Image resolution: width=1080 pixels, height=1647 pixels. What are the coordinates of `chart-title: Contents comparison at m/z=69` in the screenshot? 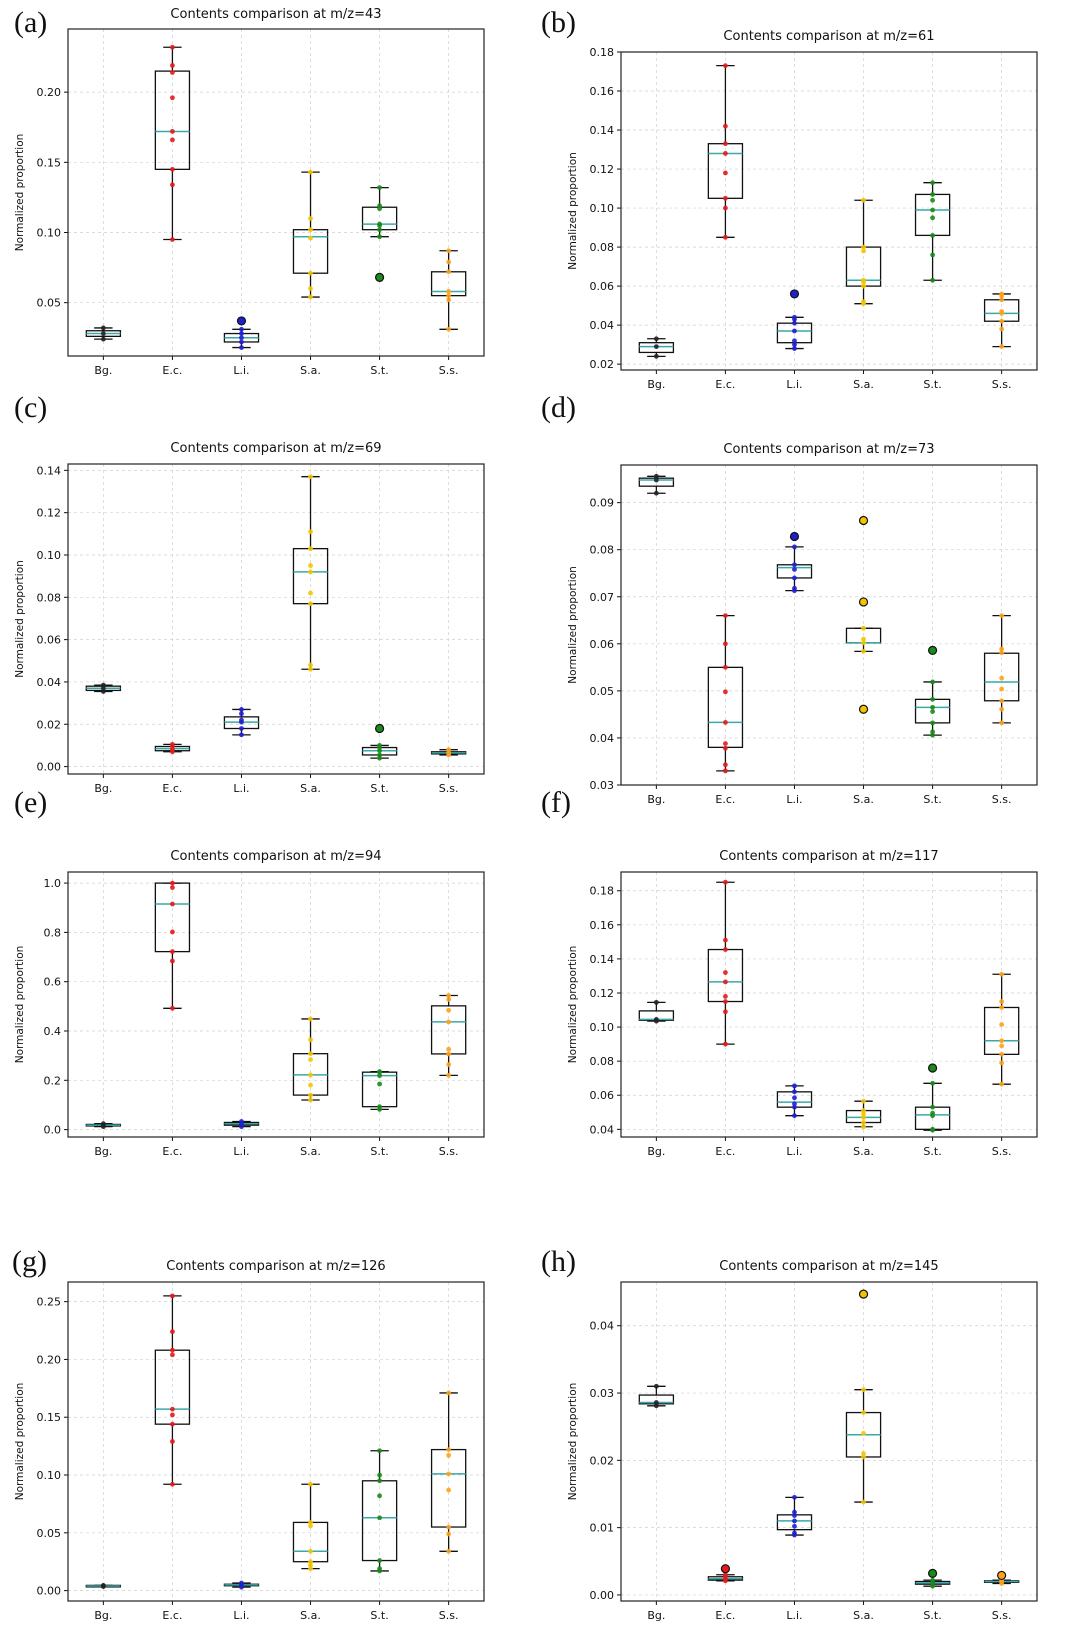 It's located at (275, 448).